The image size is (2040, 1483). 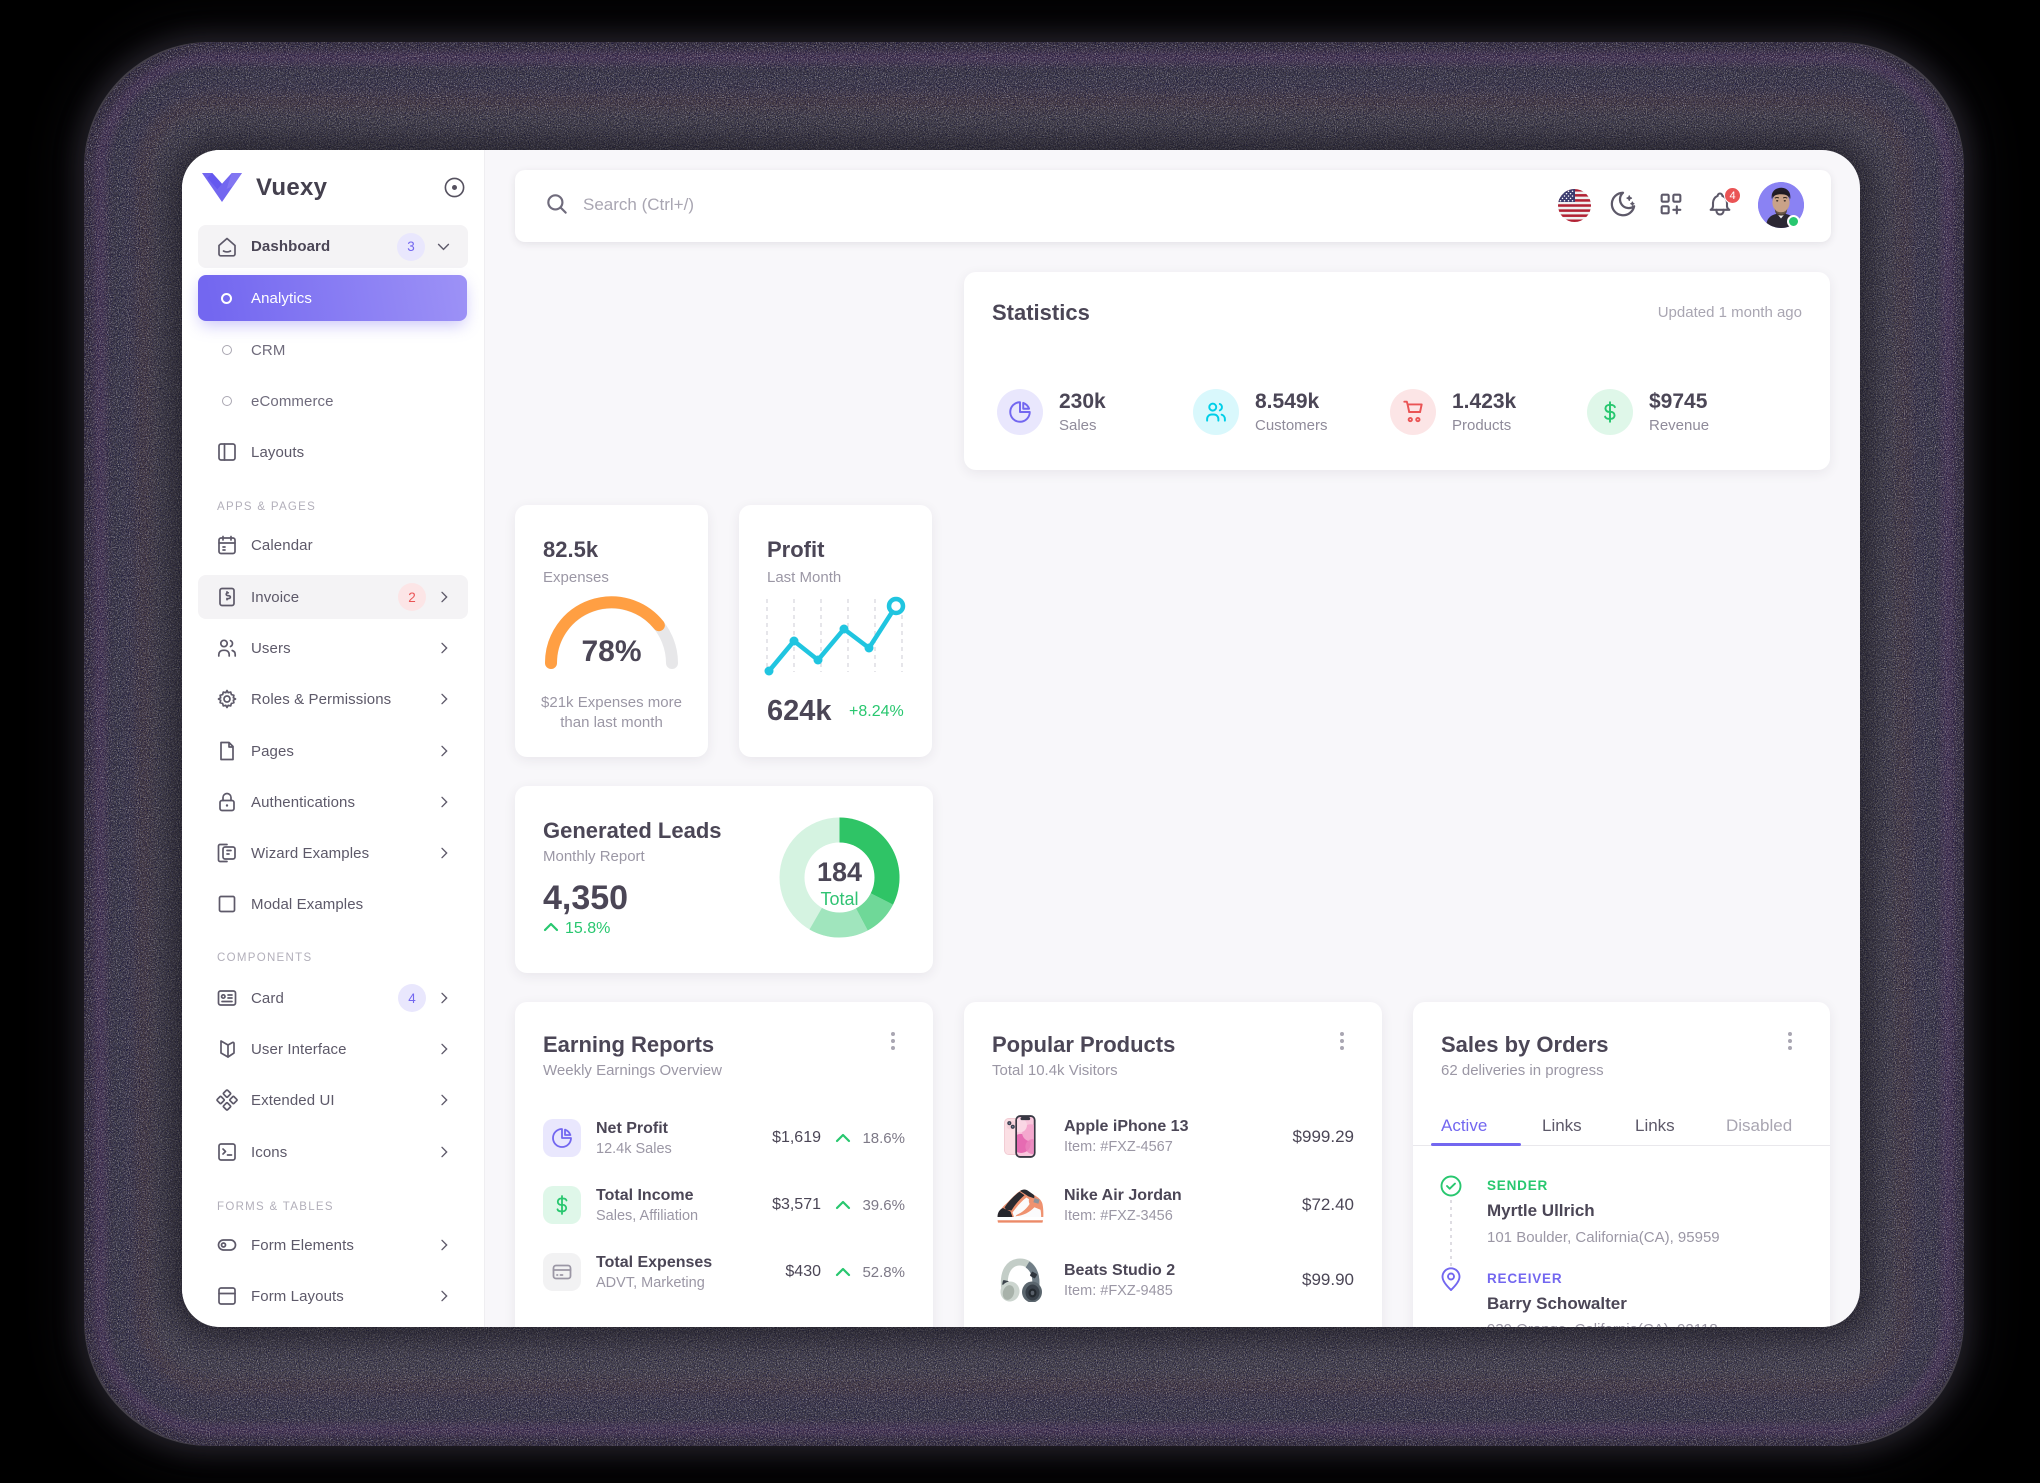 What do you see at coordinates (839, 872) in the screenshot?
I see `svg-text: 184` at bounding box center [839, 872].